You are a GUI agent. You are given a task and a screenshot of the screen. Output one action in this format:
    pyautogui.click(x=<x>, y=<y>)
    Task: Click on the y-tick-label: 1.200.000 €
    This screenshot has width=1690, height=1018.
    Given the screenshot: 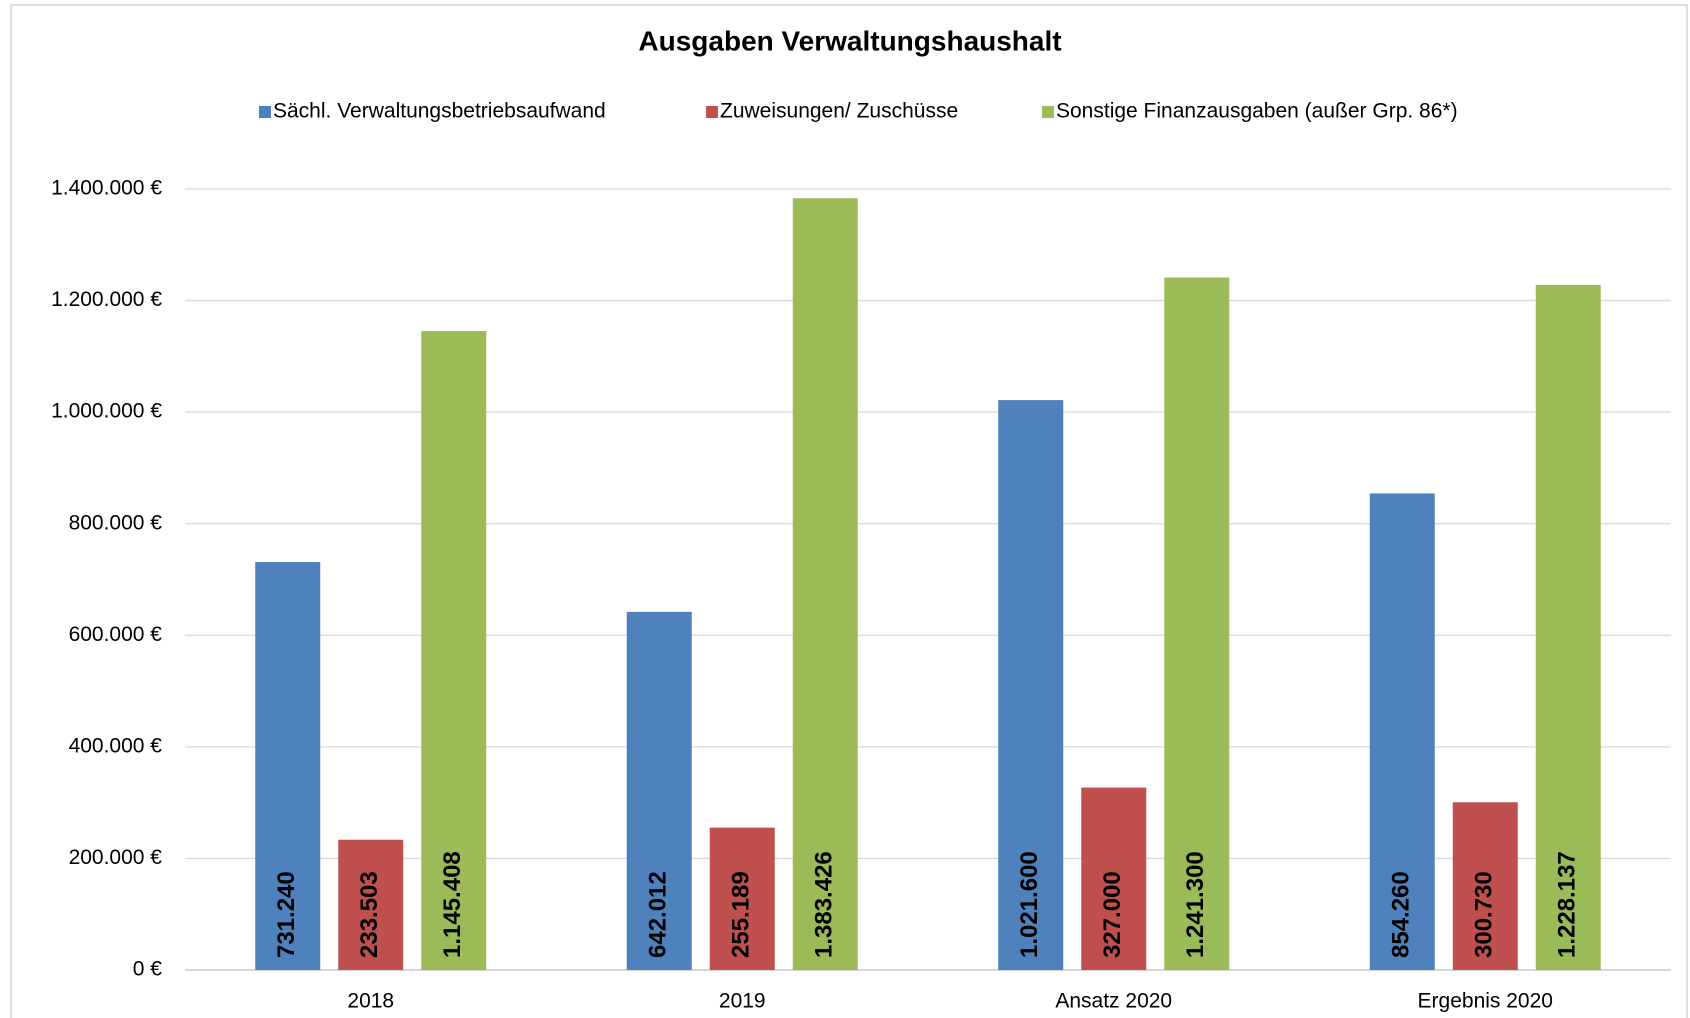 What is the action you would take?
    pyautogui.click(x=106, y=299)
    